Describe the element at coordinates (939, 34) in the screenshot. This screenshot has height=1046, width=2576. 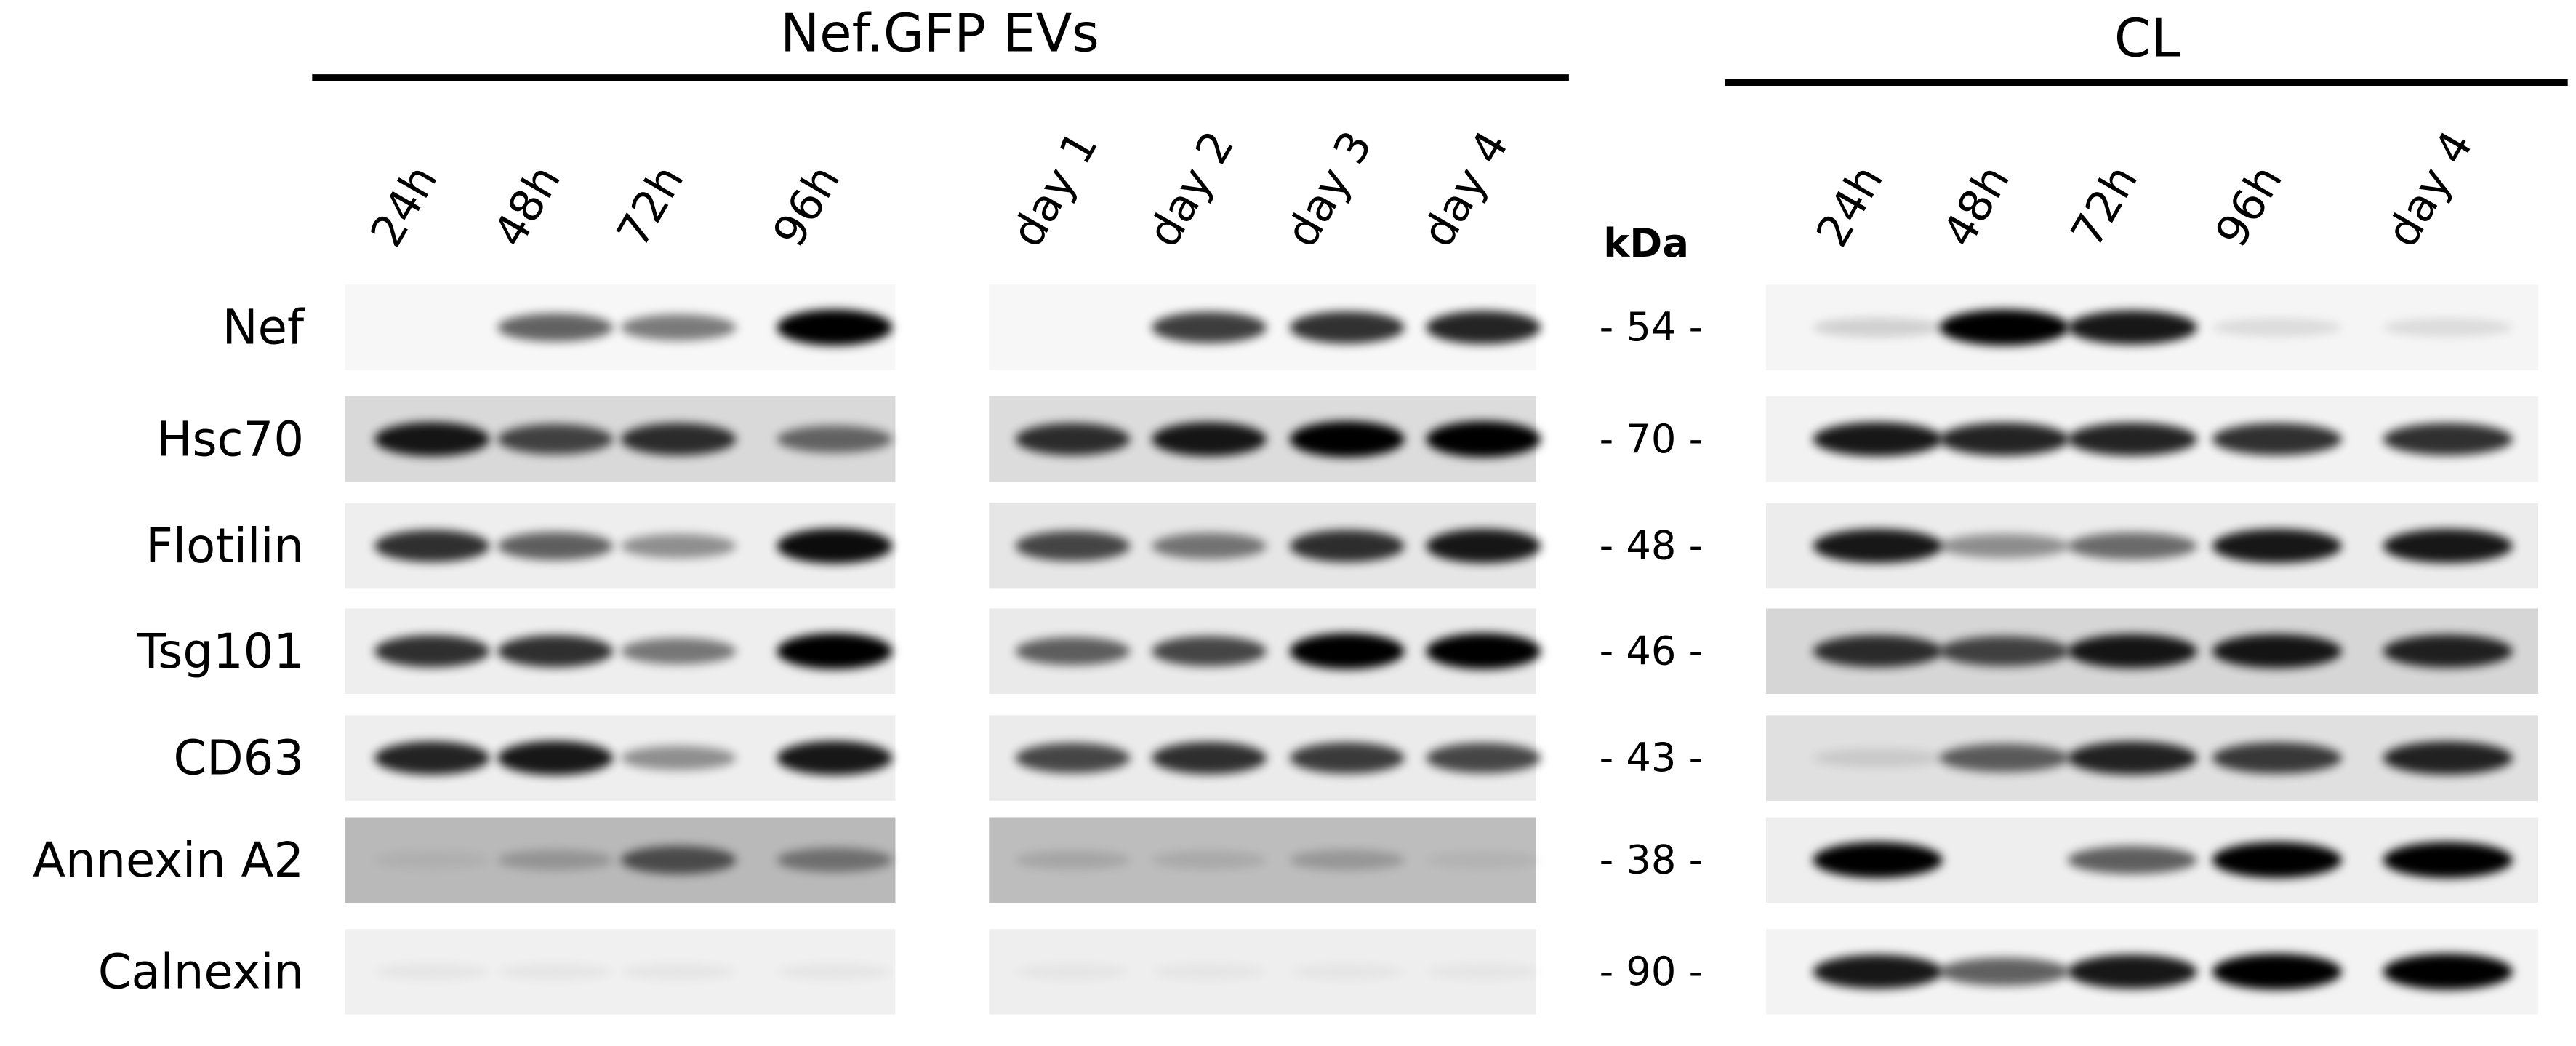
I see `group-header: Nef.GFP EVs` at that location.